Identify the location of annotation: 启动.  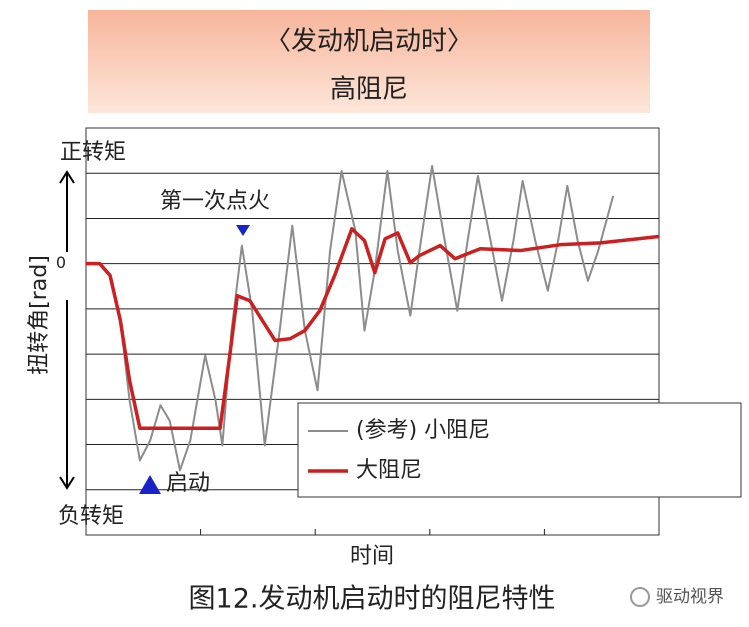
(188, 483).